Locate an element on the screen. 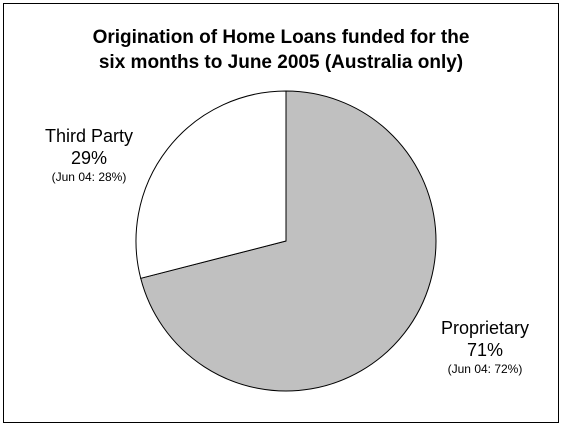 The height and width of the screenshot is (423, 564). slice-label-third-party: Third Party 29% (Jun 04: 28%) is located at coordinates (89, 155).